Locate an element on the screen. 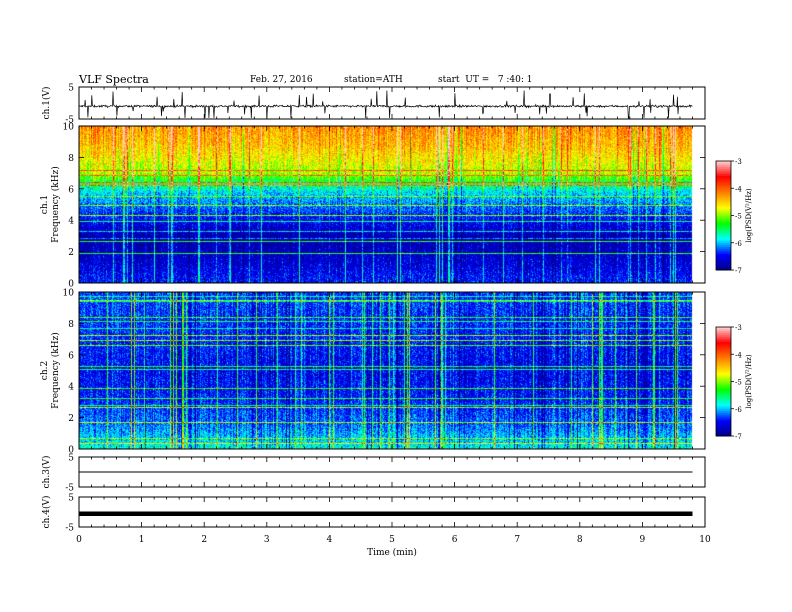  time-axis-tick-label: 9 is located at coordinates (643, 540).